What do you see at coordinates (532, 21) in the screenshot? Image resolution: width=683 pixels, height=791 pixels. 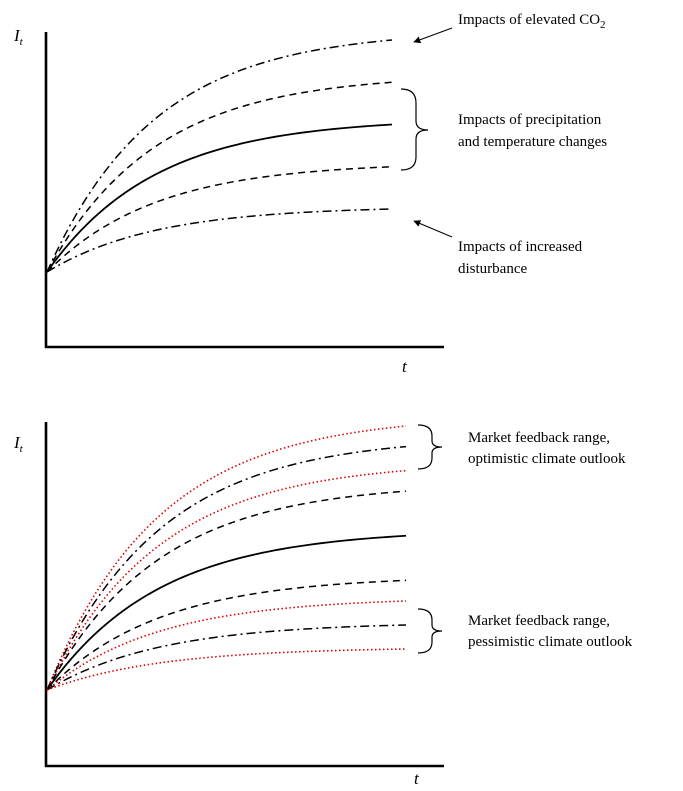 I see `top-annotation-elevated-co2: Impacts of elevated CO2` at bounding box center [532, 21].